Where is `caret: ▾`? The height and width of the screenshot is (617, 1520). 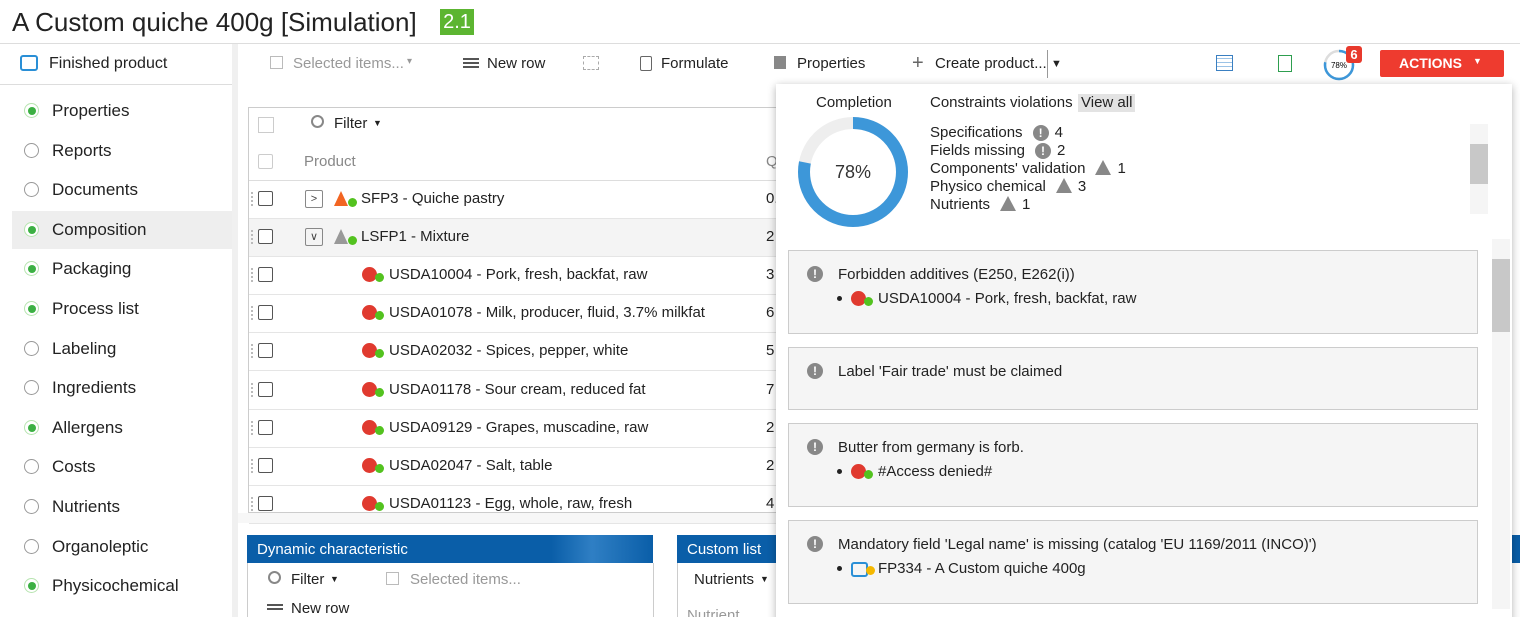
caret: ▾ is located at coordinates (410, 61).